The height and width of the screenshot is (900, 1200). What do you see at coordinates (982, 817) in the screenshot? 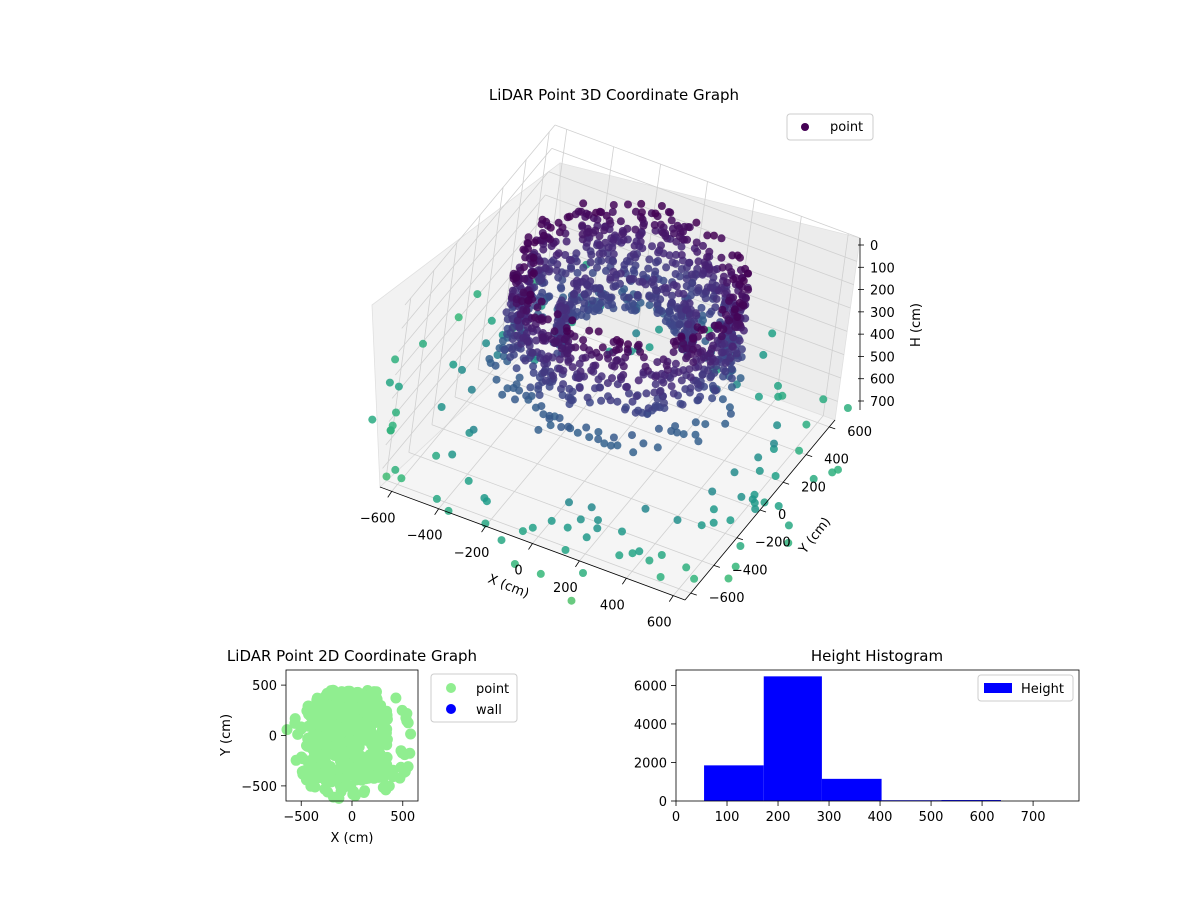
I see `x-tick-label-histogram: 600` at bounding box center [982, 817].